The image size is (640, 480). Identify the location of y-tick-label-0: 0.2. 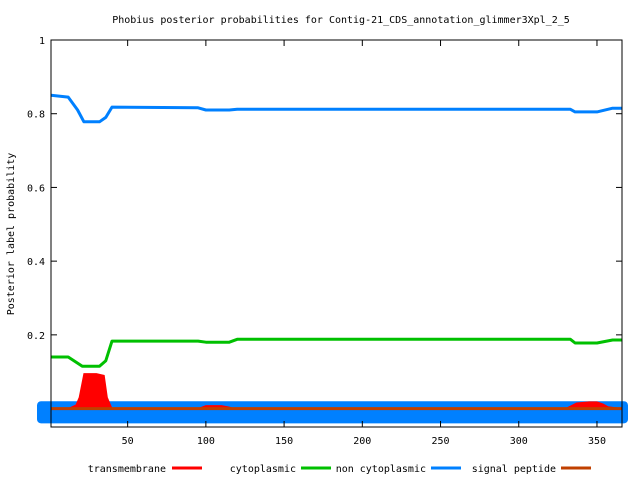
(36, 336).